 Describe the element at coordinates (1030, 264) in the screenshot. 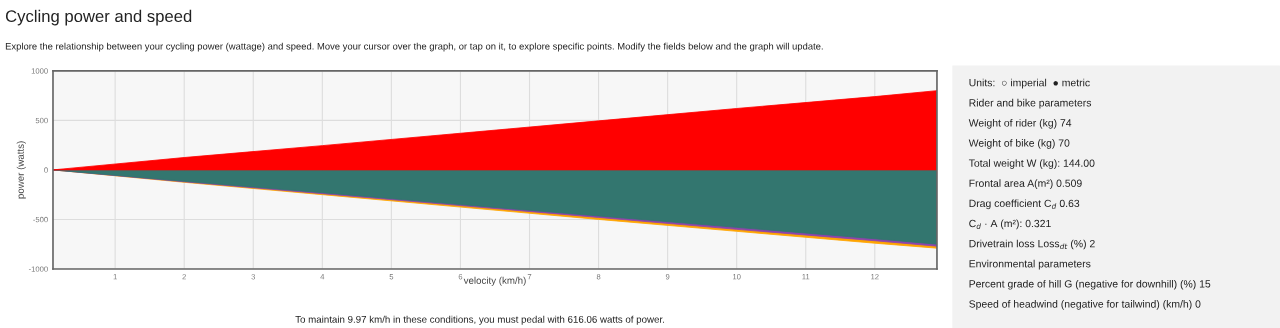

I see `text: Environmental parameters` at that location.